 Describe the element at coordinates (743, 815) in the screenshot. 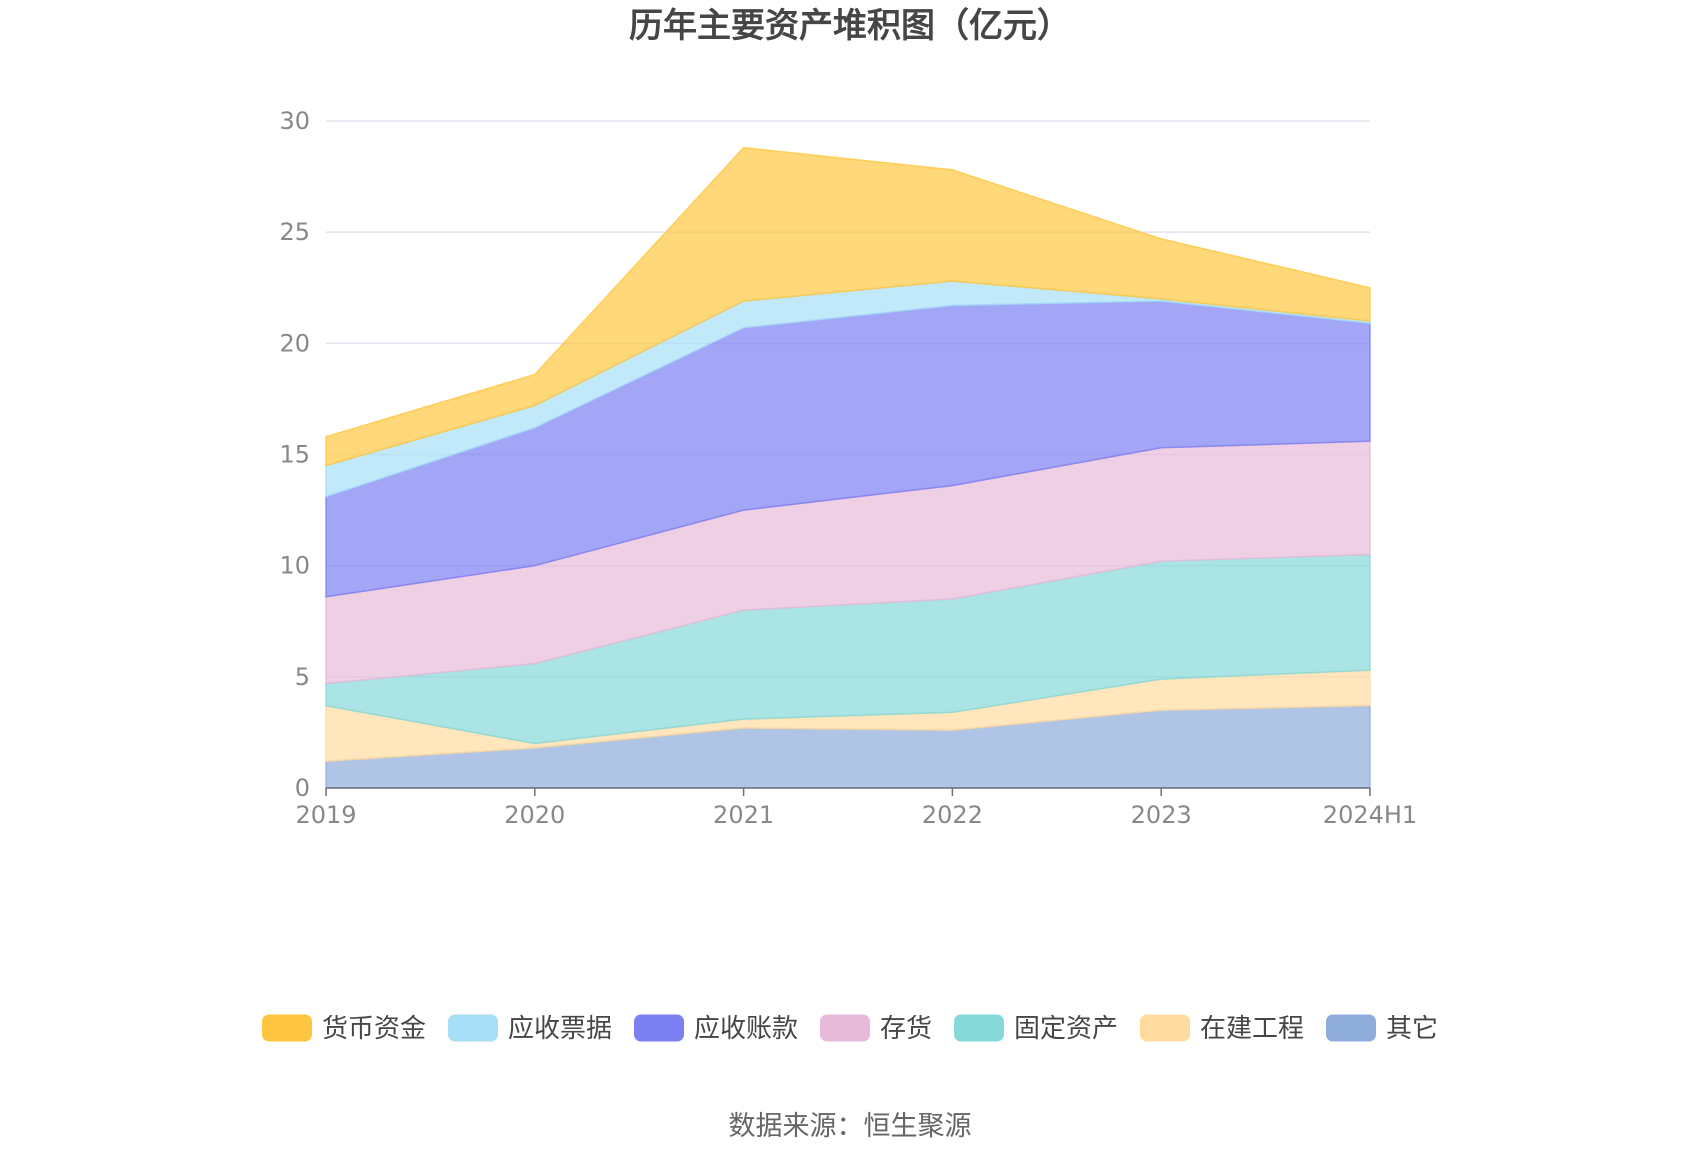

I see `x-tick-label: 2021` at that location.